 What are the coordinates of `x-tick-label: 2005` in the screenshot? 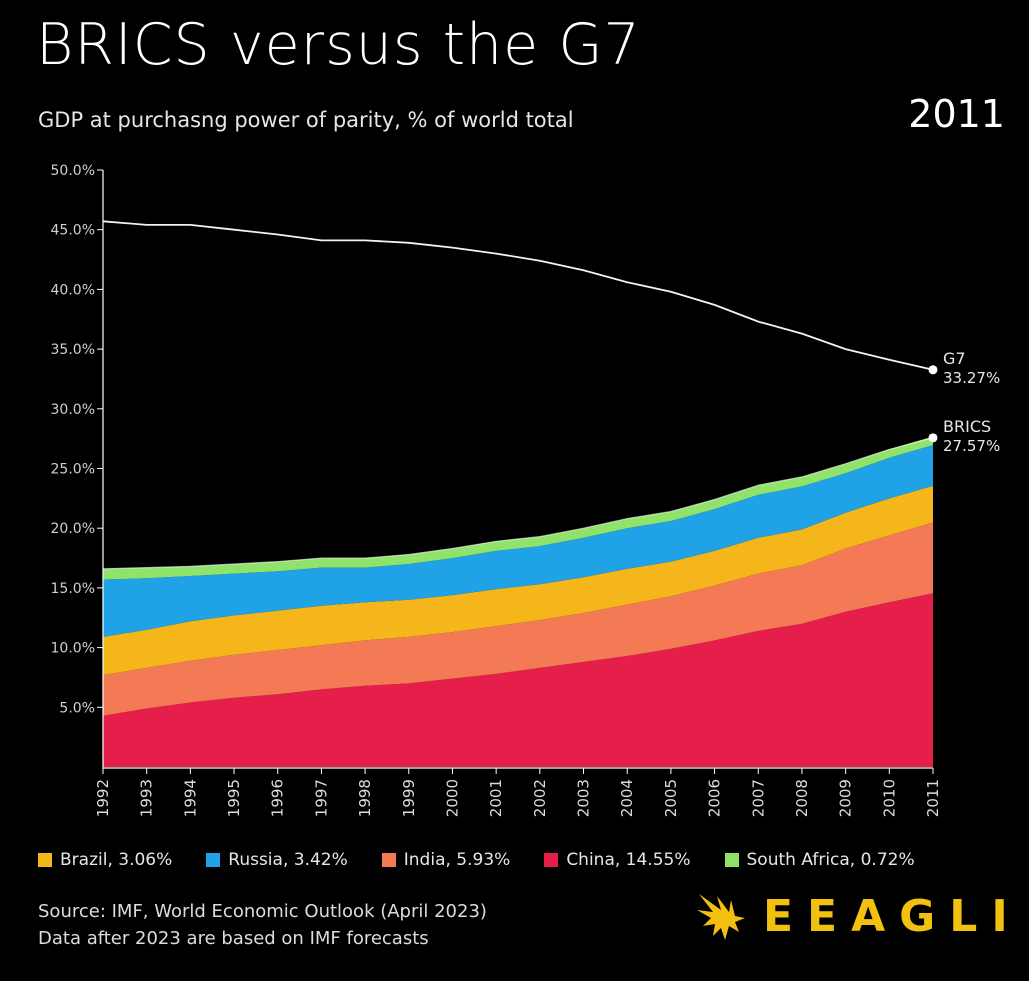 It's located at (671, 798).